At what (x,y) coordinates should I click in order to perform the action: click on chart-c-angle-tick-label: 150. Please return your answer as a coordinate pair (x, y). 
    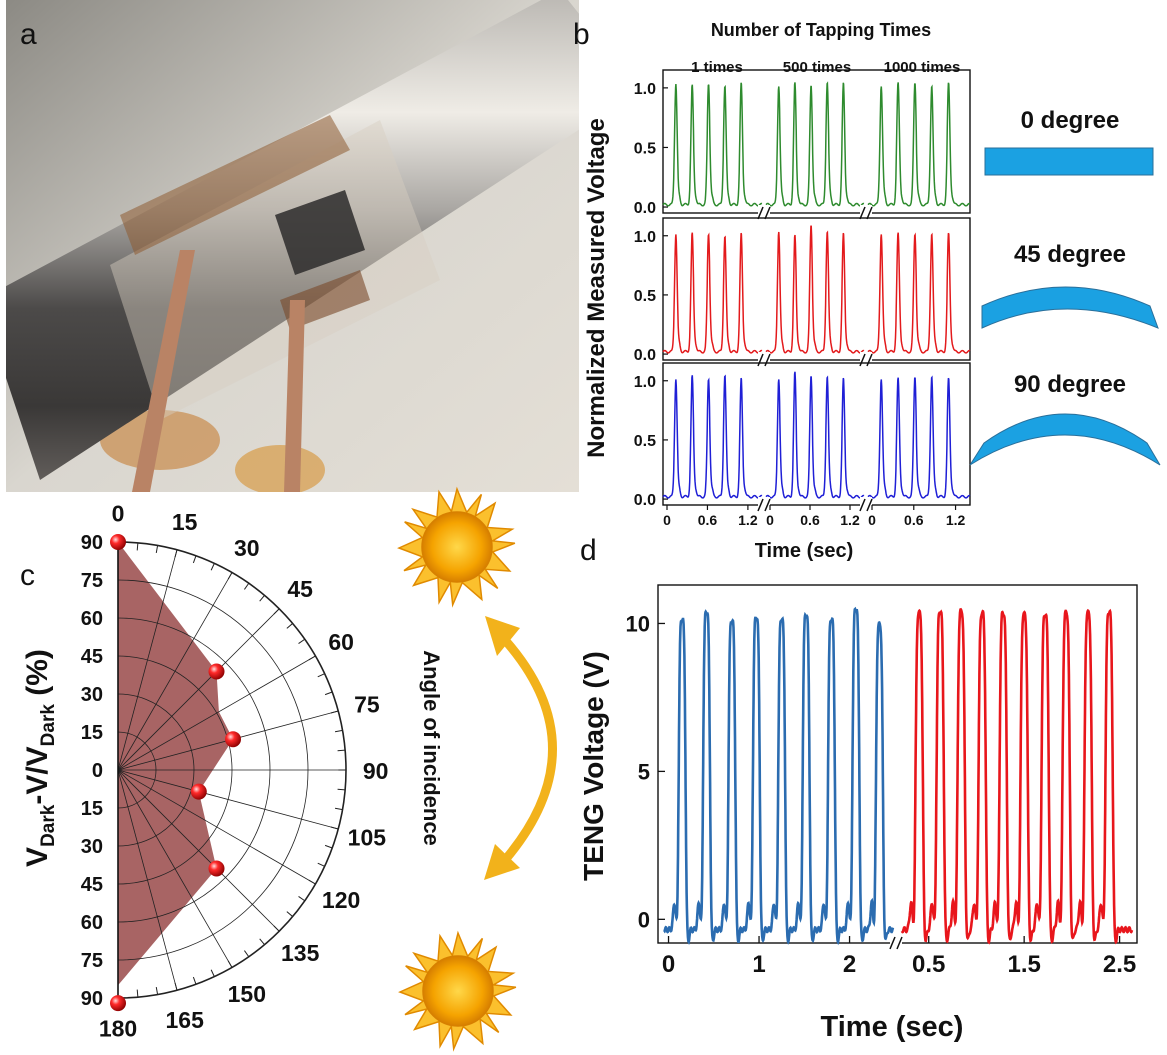
    Looking at the image, I should click on (247, 994).